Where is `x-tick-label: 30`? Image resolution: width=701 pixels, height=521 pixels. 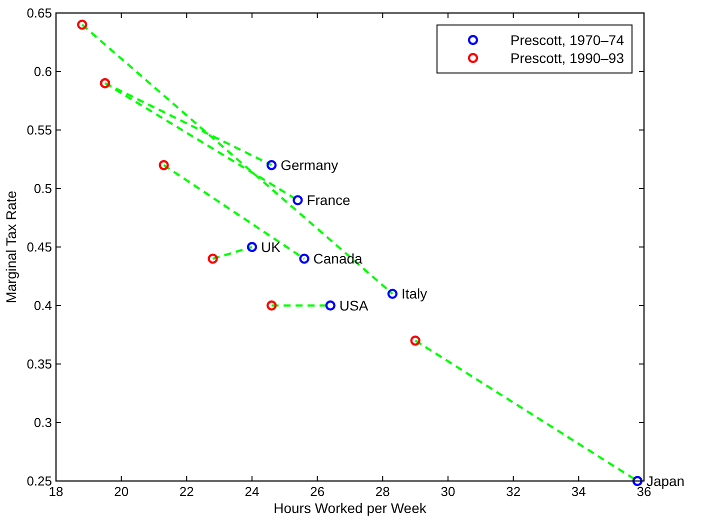
x-tick-label: 30 is located at coordinates (448, 491).